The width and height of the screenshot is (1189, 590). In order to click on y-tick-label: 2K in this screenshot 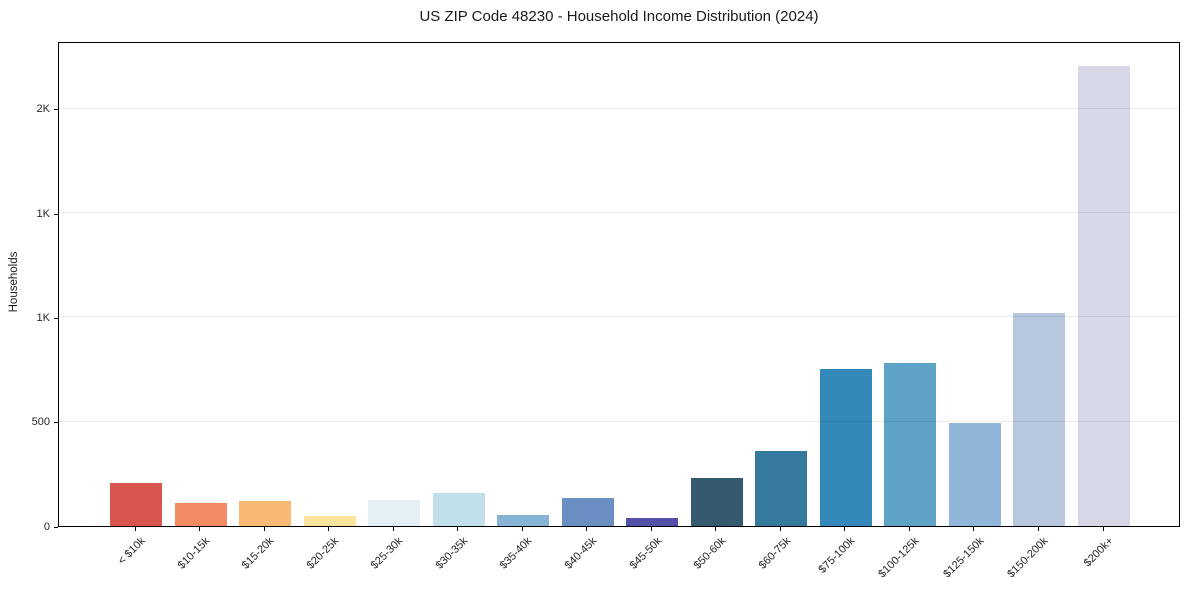, I will do `click(43, 109)`.